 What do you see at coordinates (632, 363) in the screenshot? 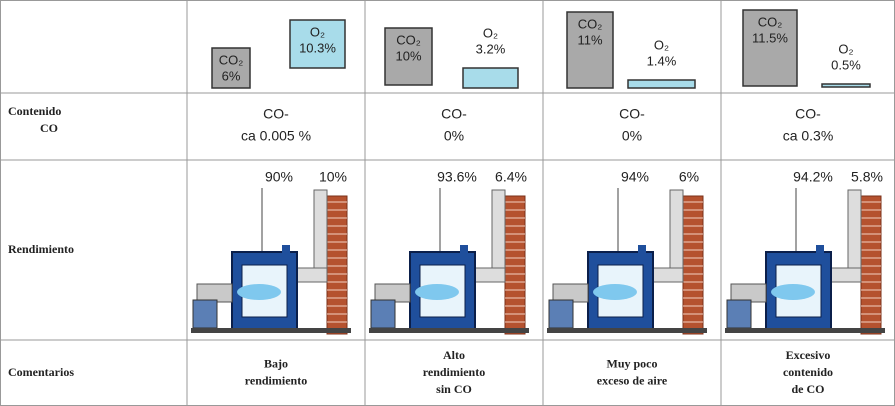
I see `comment: Muy poco` at bounding box center [632, 363].